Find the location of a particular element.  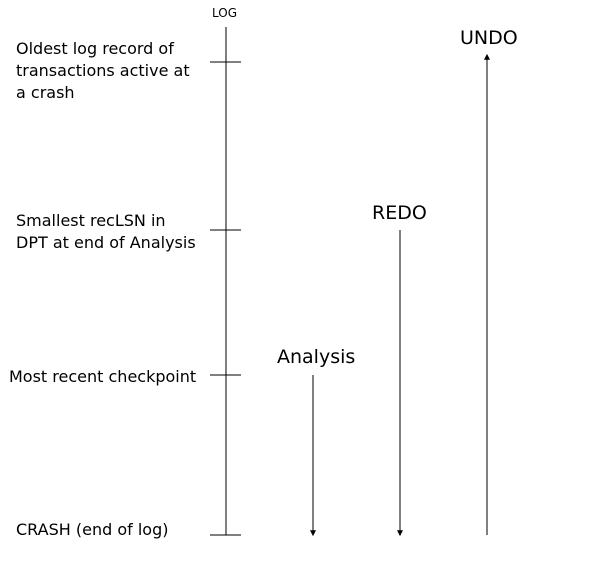

phase-analysis: Analysis is located at coordinates (316, 357).